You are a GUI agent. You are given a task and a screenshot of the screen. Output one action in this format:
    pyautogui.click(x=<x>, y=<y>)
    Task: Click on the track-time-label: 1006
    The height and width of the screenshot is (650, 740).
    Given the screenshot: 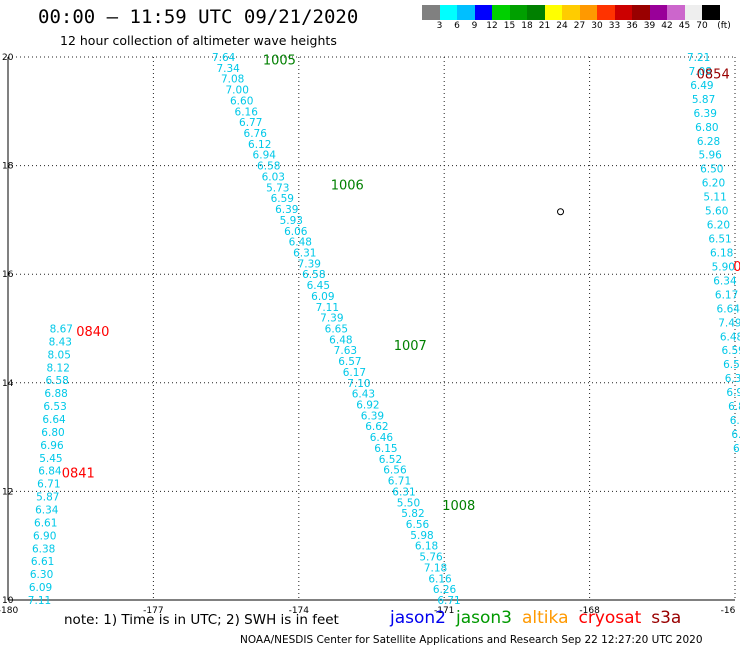 What is the action you would take?
    pyautogui.click(x=347, y=186)
    